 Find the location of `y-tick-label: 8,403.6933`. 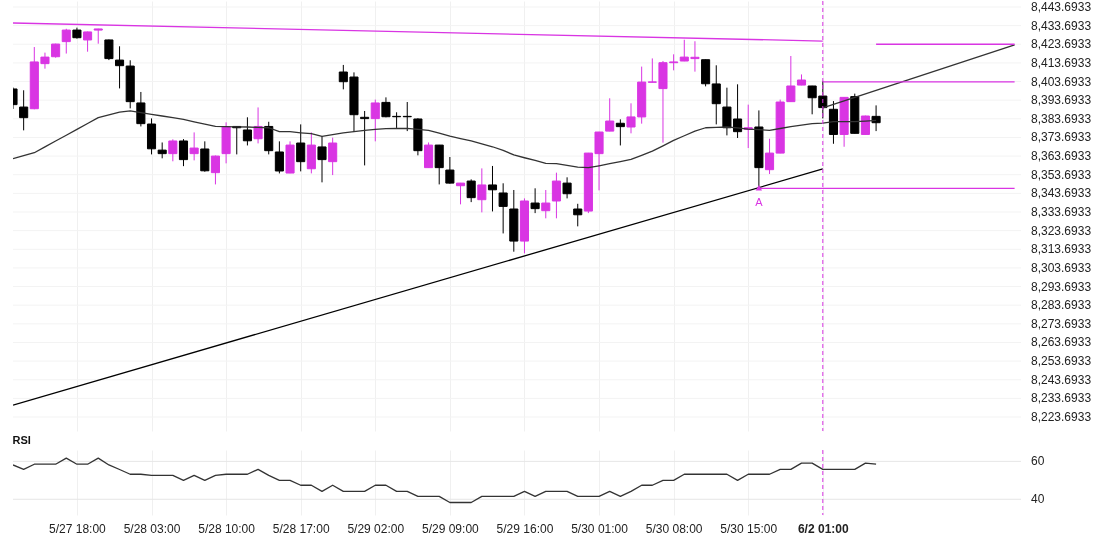

y-tick-label: 8,403.6933 is located at coordinates (1061, 81).